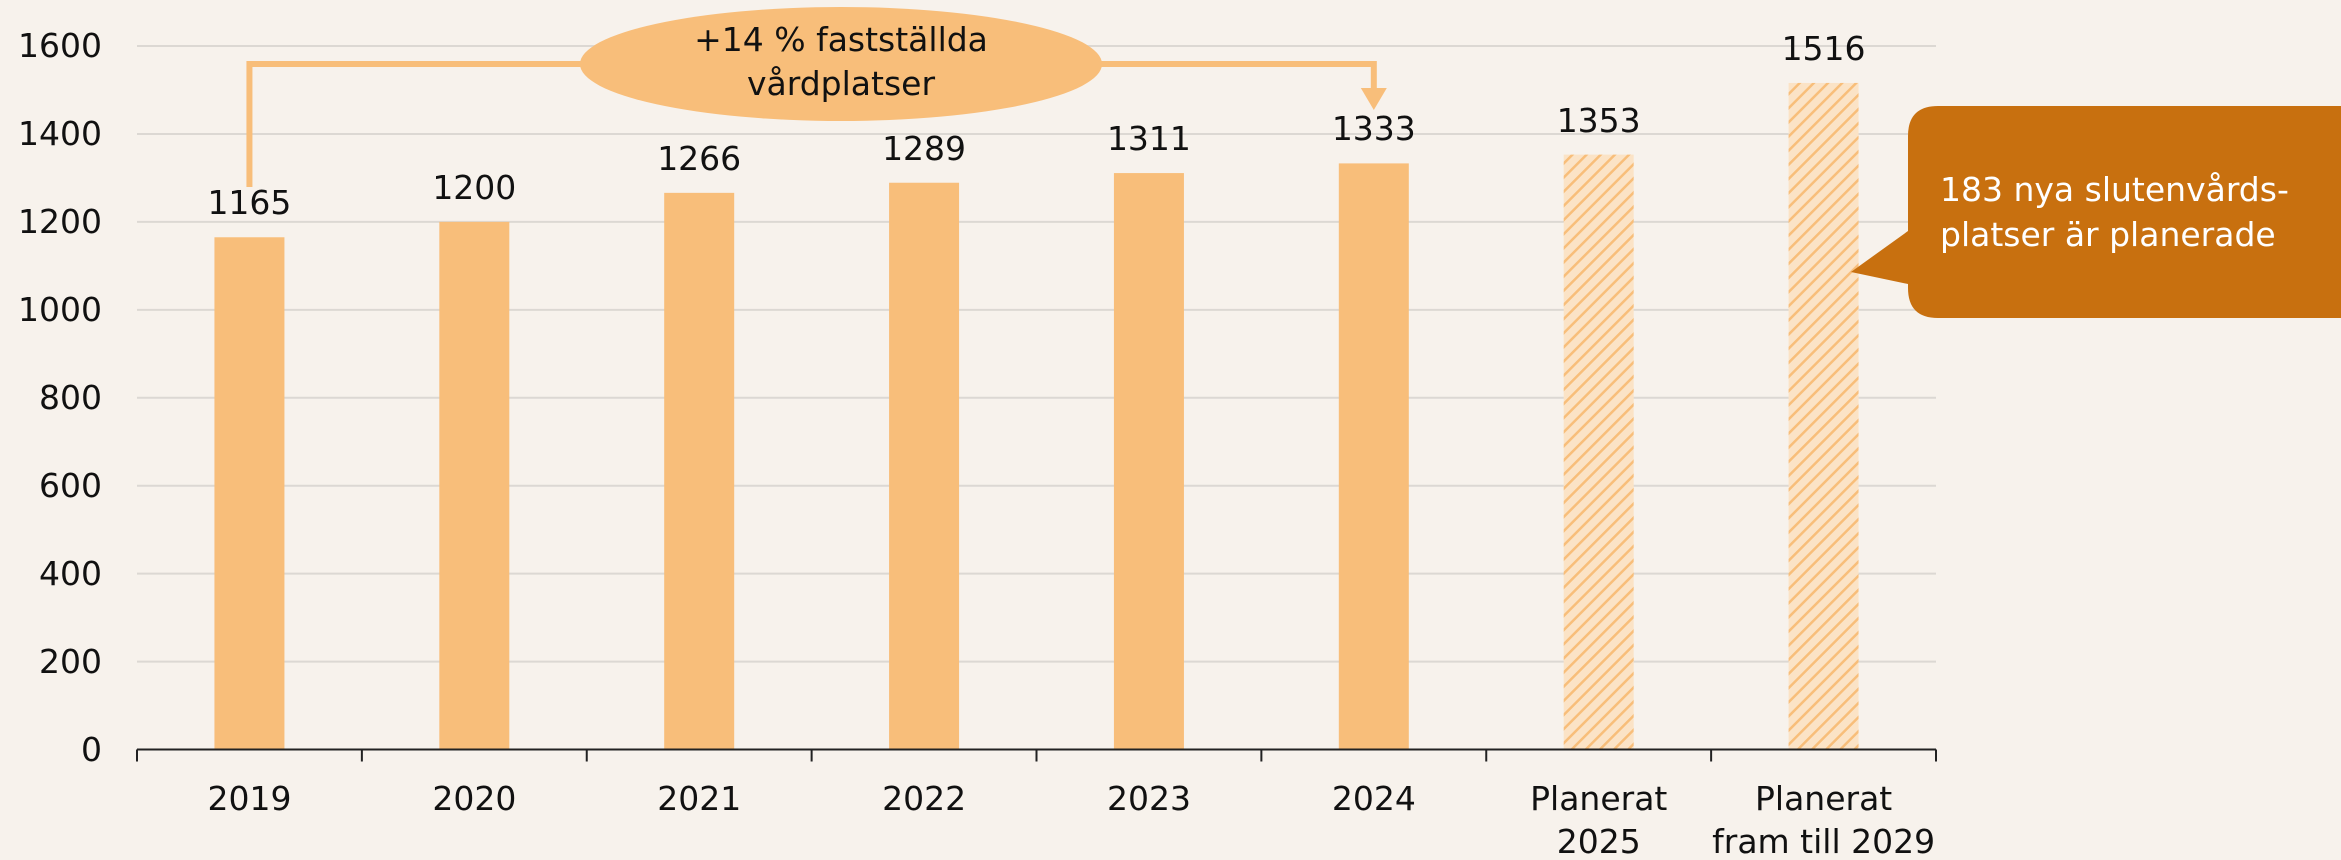 This screenshot has height=860, width=2341. What do you see at coordinates (70, 573) in the screenshot?
I see `y-tick-label: 400` at bounding box center [70, 573].